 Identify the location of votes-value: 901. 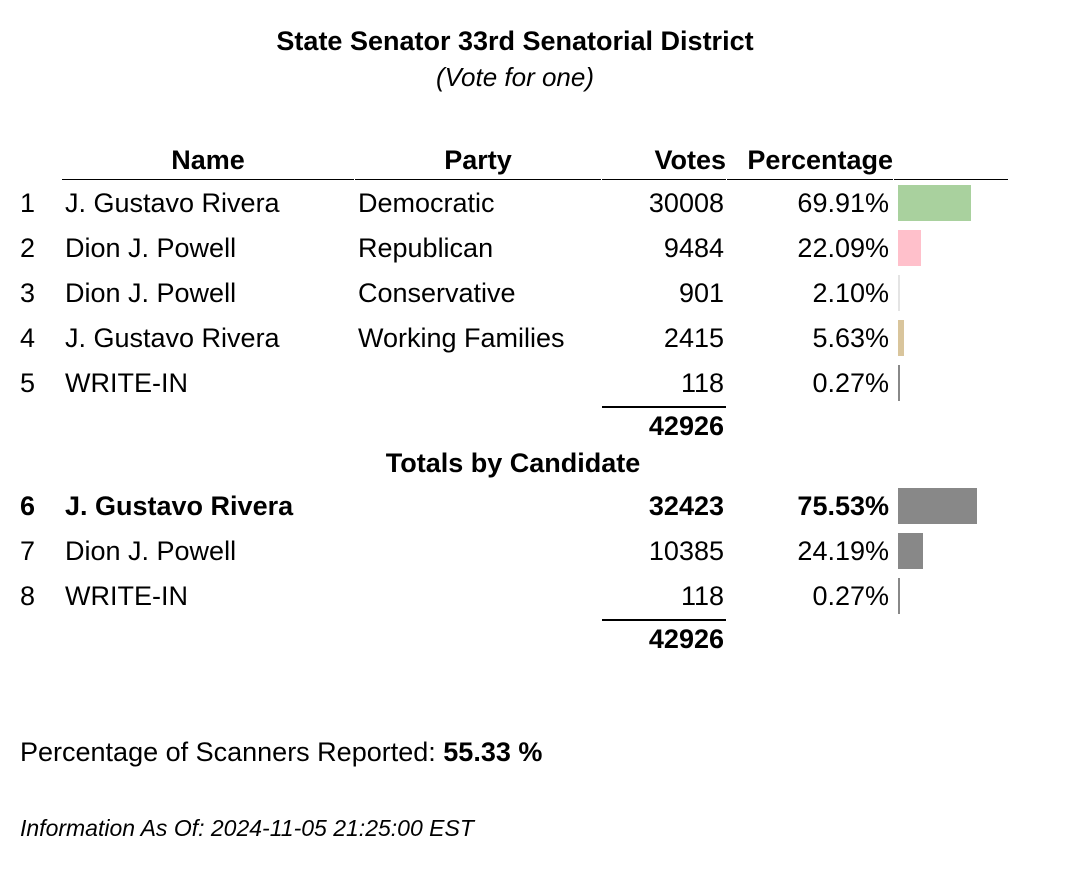
(701, 293).